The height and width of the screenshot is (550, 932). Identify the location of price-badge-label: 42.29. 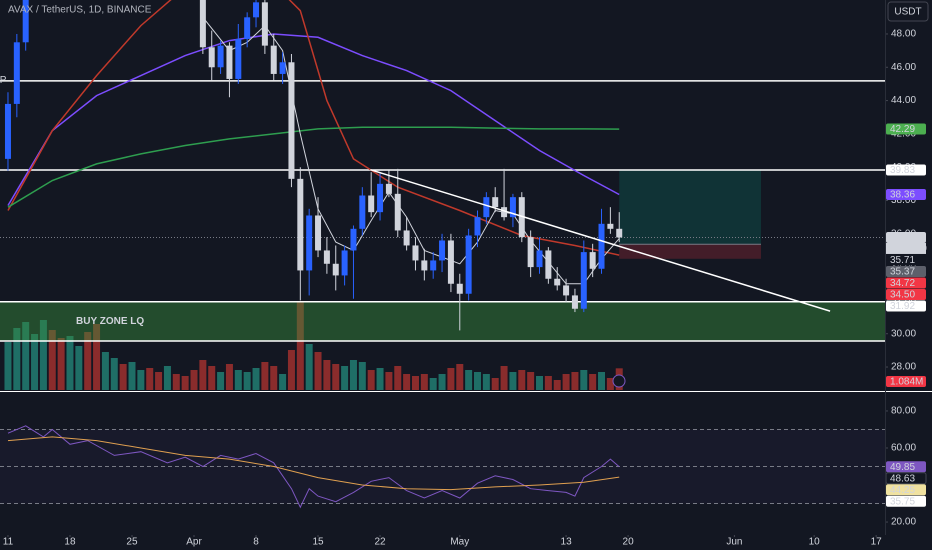
(902, 129).